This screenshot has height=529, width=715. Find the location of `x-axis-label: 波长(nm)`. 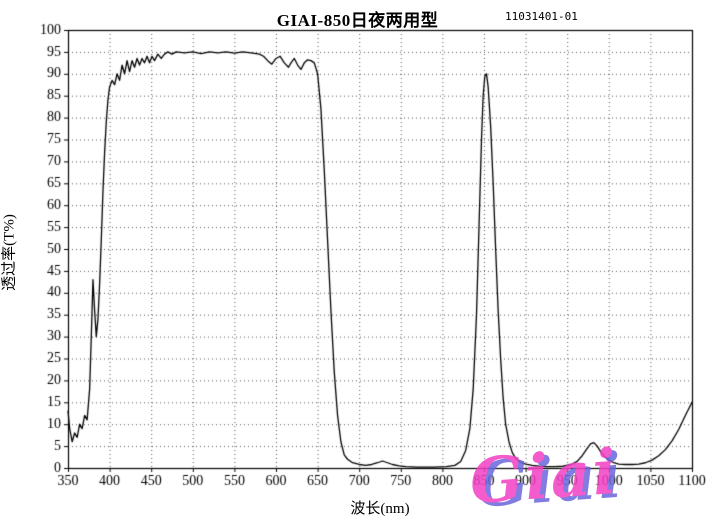

x-axis-label: 波长(nm) is located at coordinates (380, 509).